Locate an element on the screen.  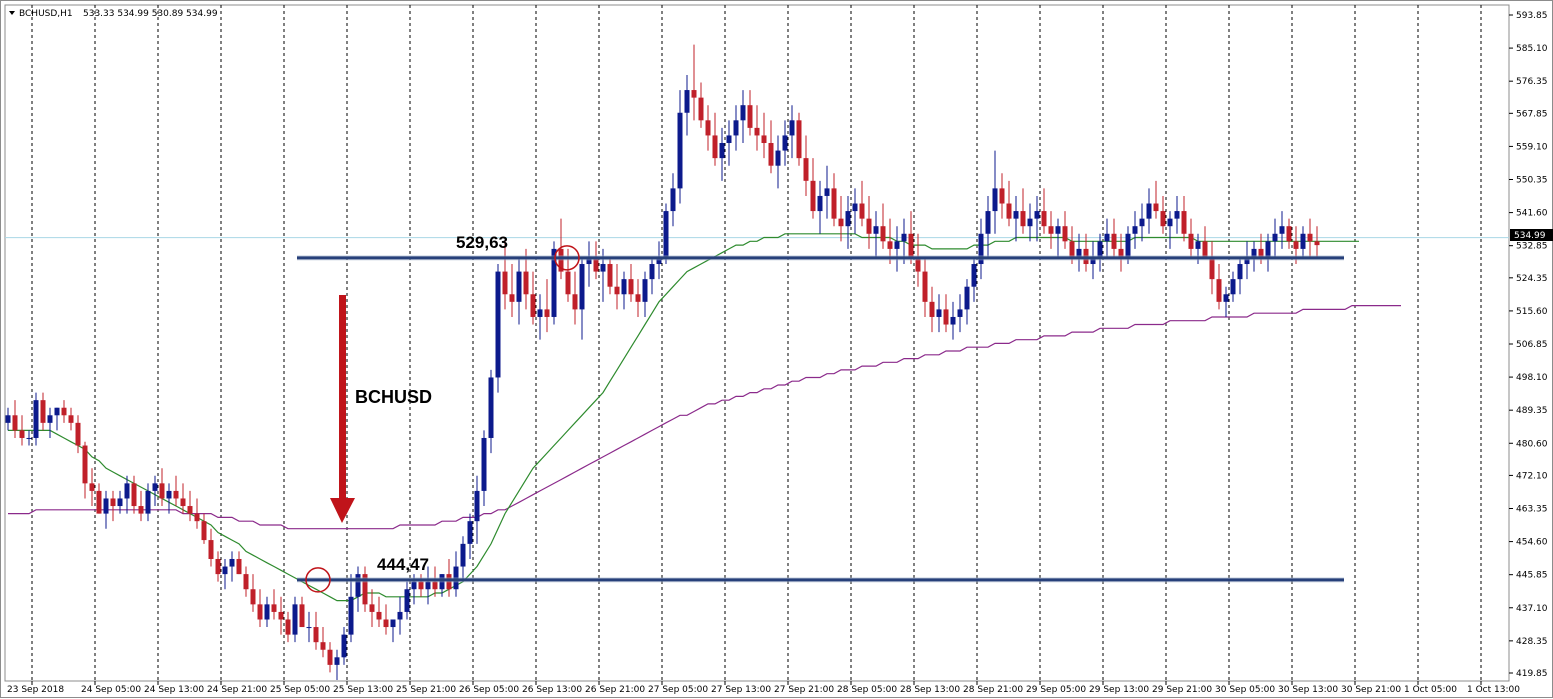
y-tick-label: 506.85 is located at coordinates (1532, 345).